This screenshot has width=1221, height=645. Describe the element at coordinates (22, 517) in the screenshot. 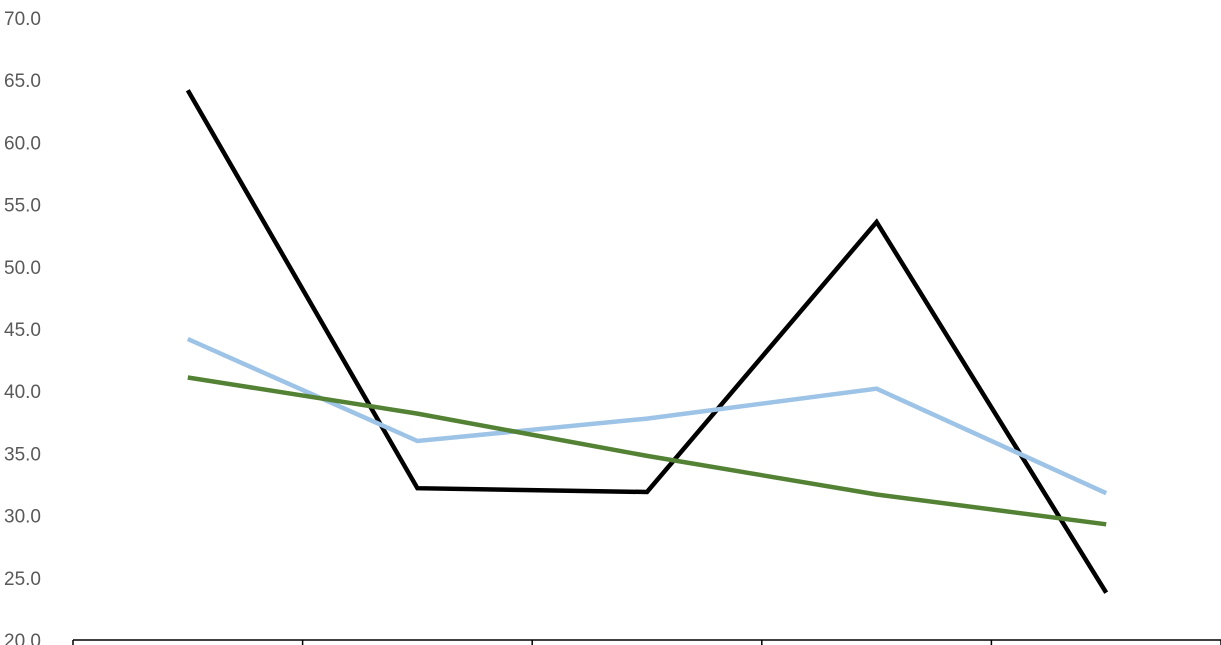

I see `y-tick-label: 30.0` at that location.